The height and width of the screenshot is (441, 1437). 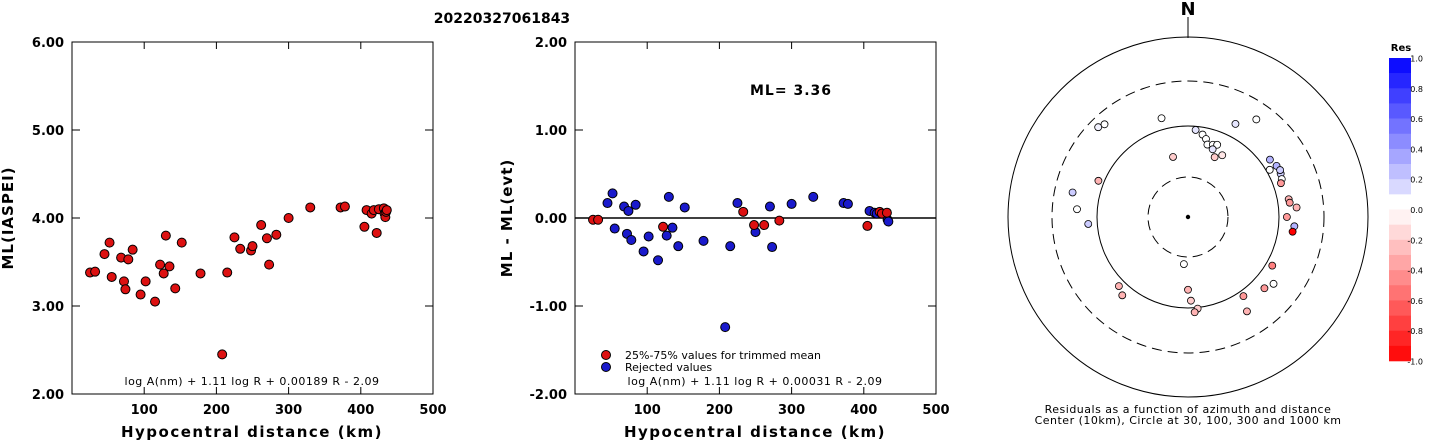 I want to click on colorbar-tick-label: -0.4, so click(x=1415, y=271).